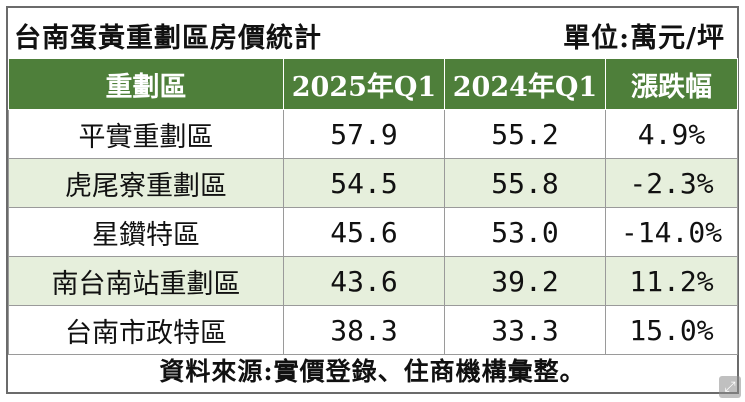 The image size is (745, 402). What do you see at coordinates (146, 330) in the screenshot?
I see `district-cell: 台南市政特區` at bounding box center [146, 330].